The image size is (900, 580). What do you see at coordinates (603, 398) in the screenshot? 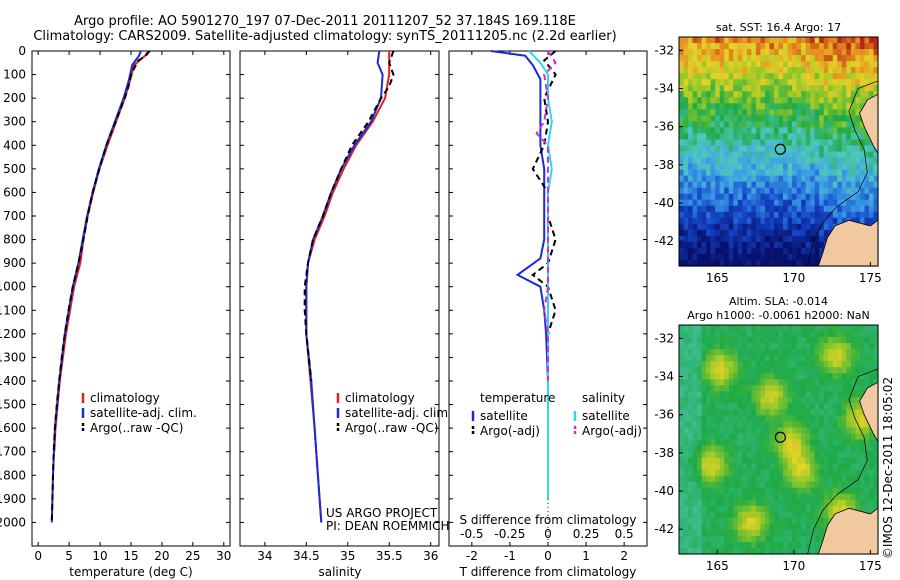
I see `legend-heading: salinity` at bounding box center [603, 398].